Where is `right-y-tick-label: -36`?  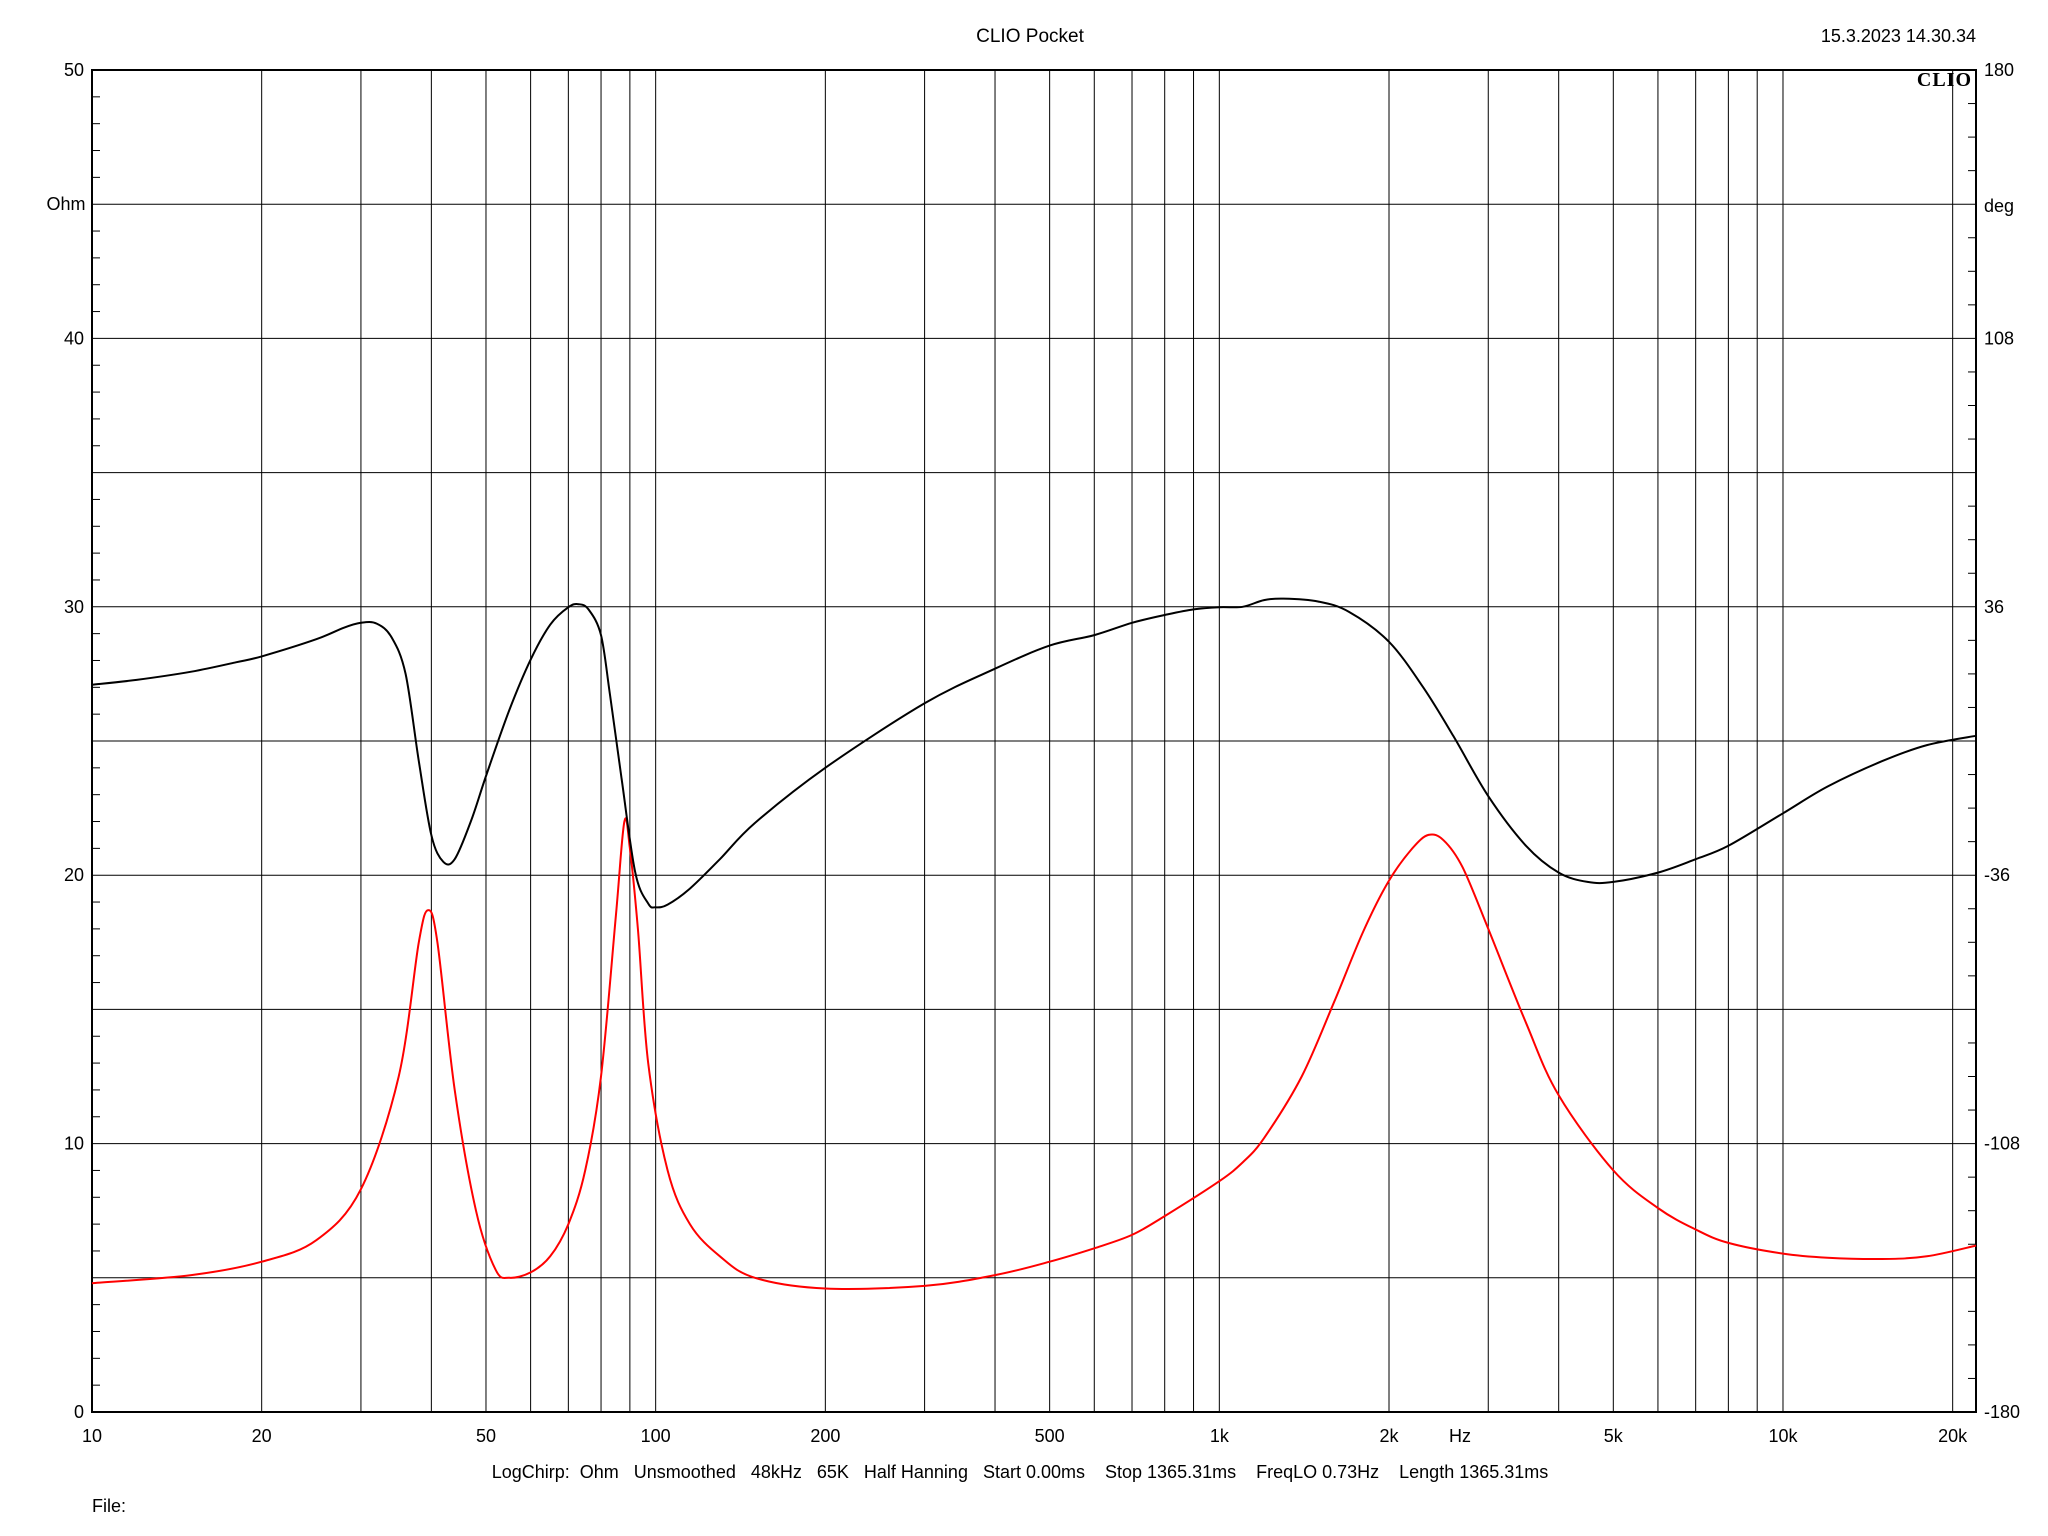
right-y-tick-label: -36 is located at coordinates (1997, 875).